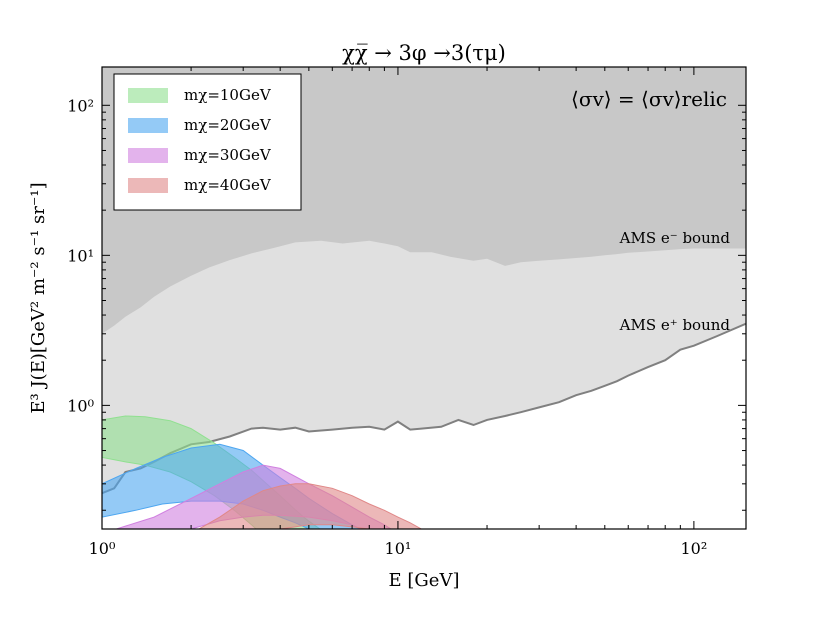  Describe the element at coordinates (207, 142) in the screenshot. I see `legend: mχ=10GeV mχ=20GeV mχ=30GeV mχ=40GeV` at that location.